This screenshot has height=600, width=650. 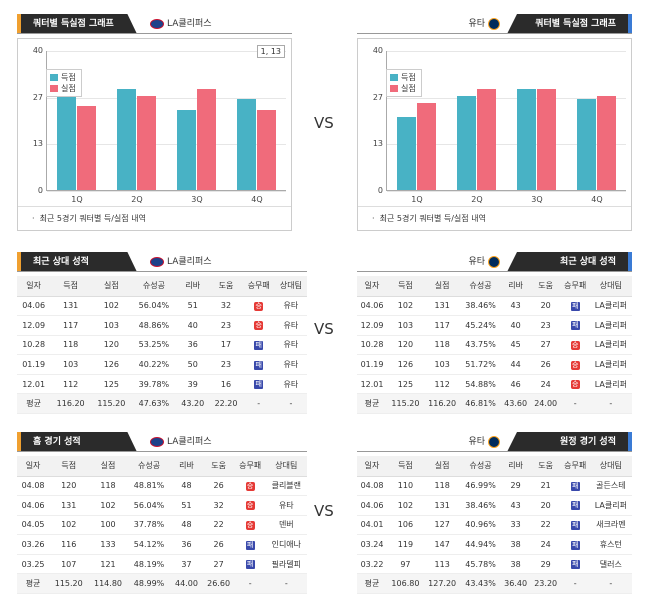 What do you see at coordinates (569, 262) in the screenshot?
I see `recent-right-title: 최근 상대 성적` at bounding box center [569, 262].